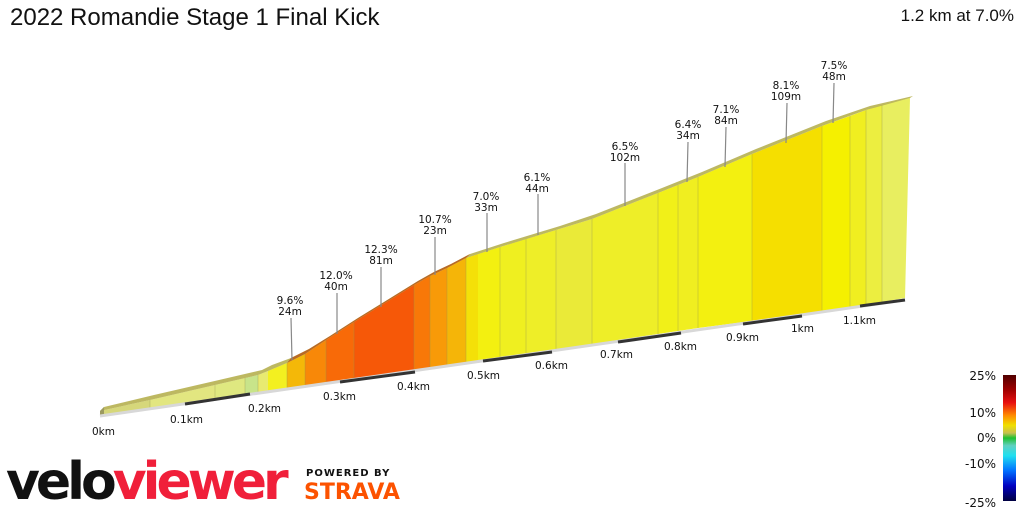 The height and width of the screenshot is (512, 1024). I want to click on annotation-8: 6.4%34m, so click(688, 130).